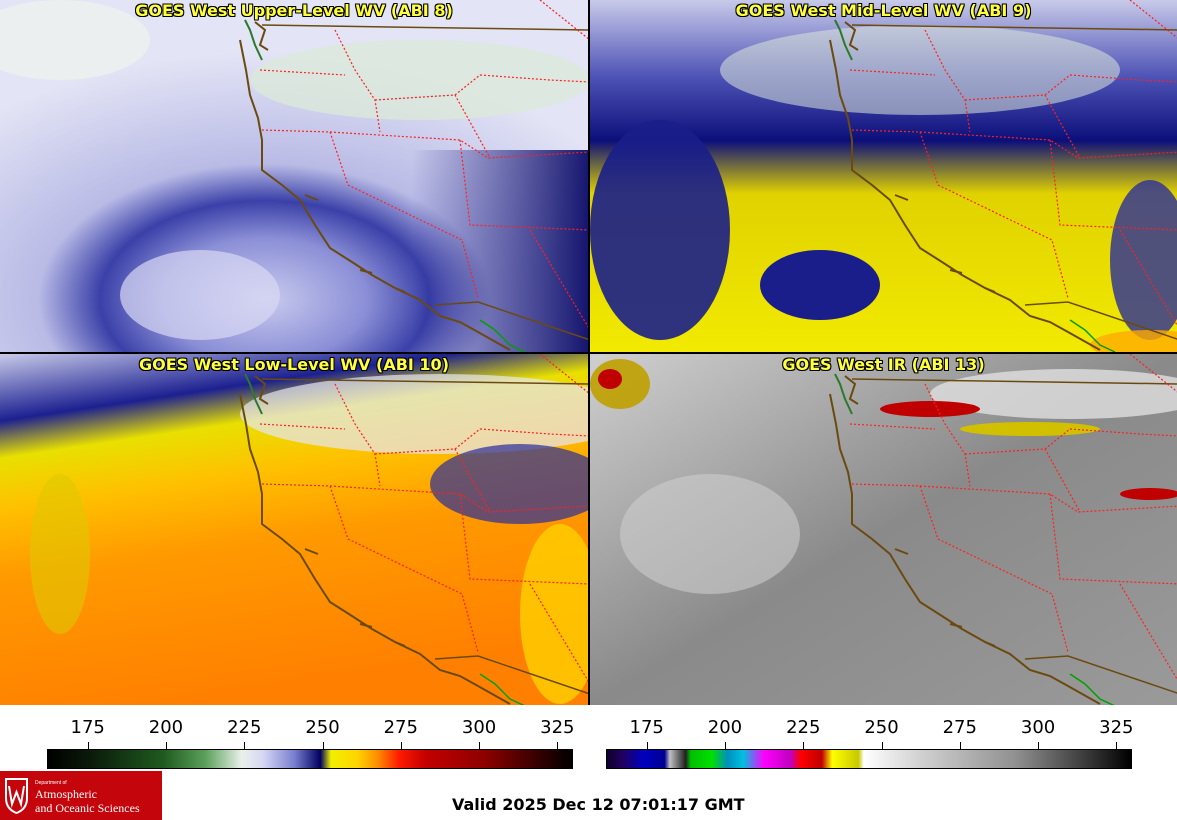  What do you see at coordinates (883, 10) in the screenshot?
I see `panel-title: GOES West Mid-Level WV (ABI 9)` at bounding box center [883, 10].